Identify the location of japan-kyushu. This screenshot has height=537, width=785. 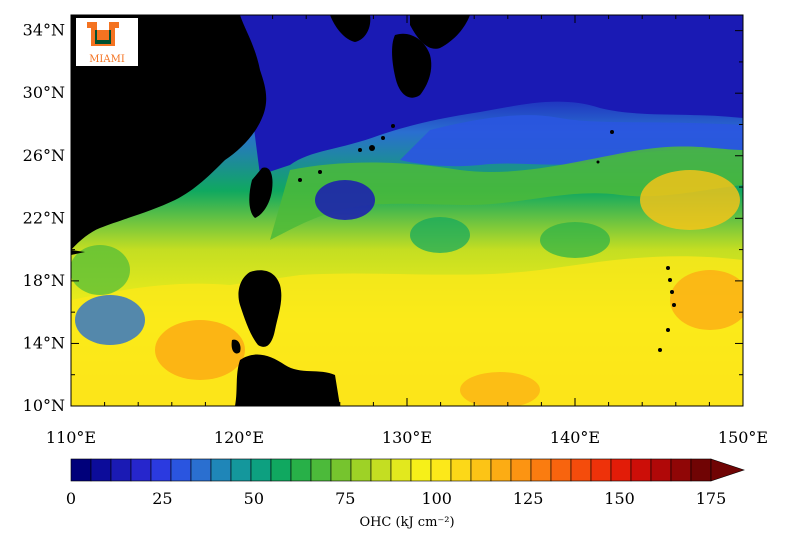
(412, 65).